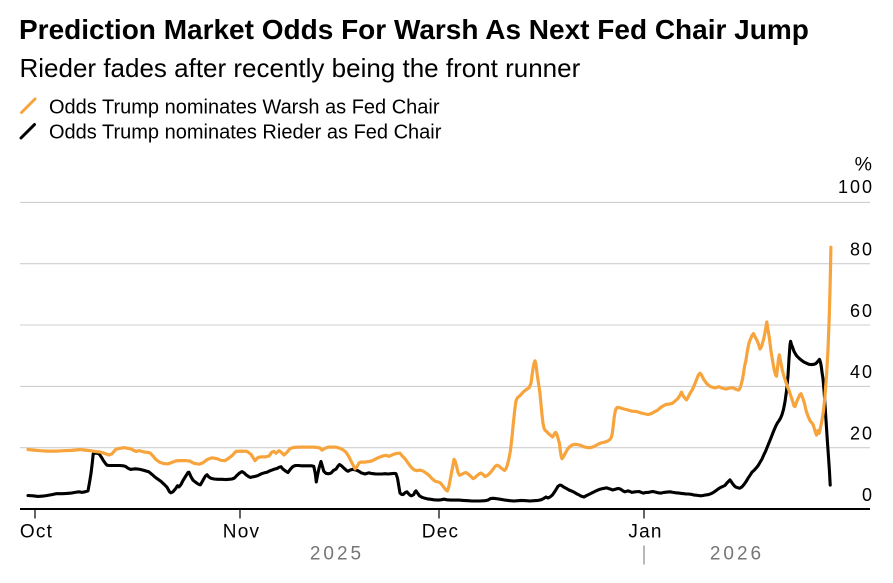 This screenshot has width=893, height=583. What do you see at coordinates (868, 495) in the screenshot?
I see `svg-text: 0` at bounding box center [868, 495].